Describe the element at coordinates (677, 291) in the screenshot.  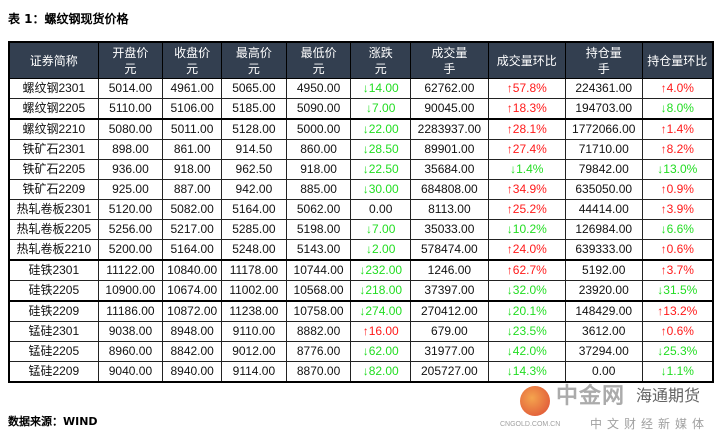
I see `table-cell: ↓31.5%` at that location.